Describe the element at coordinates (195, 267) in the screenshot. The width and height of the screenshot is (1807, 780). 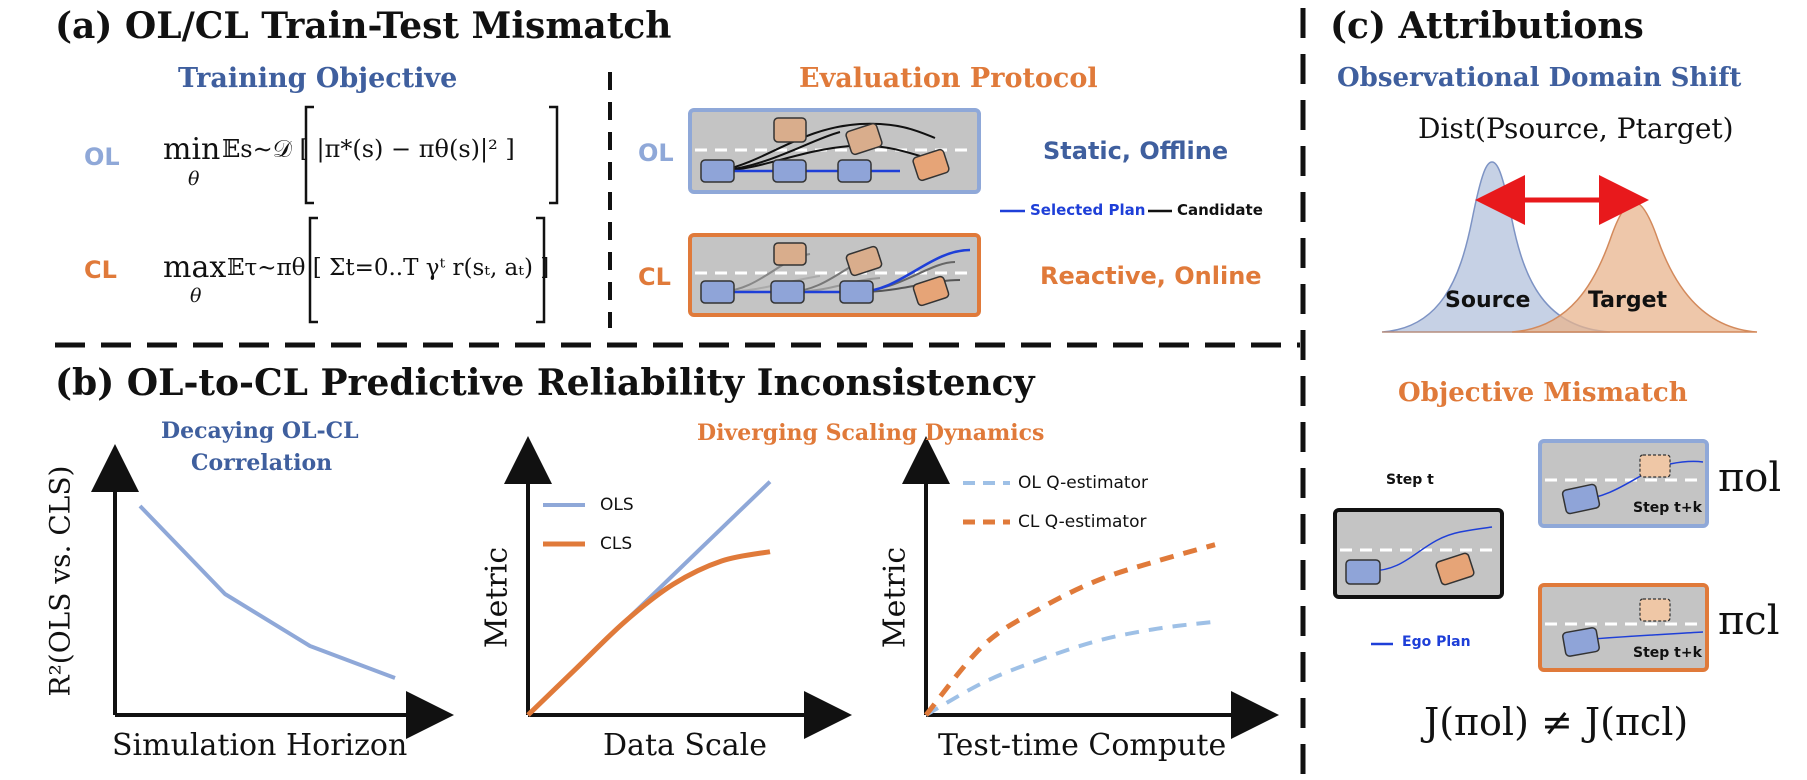
I see `cl-formula-op: max` at that location.